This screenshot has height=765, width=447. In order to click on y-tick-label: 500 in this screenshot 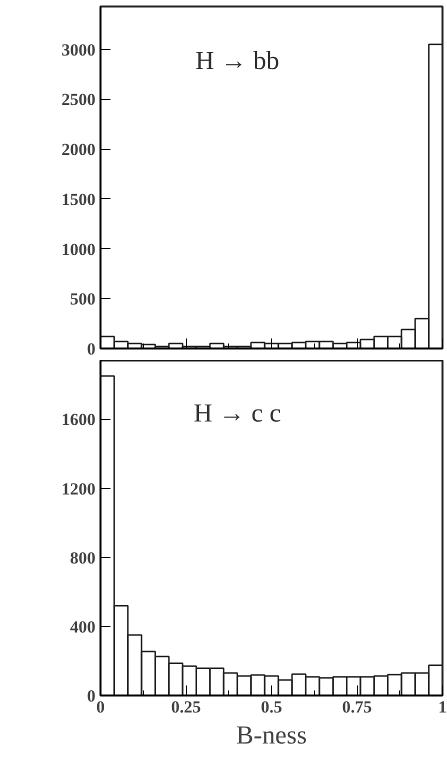, I will do `click(83, 299)`.